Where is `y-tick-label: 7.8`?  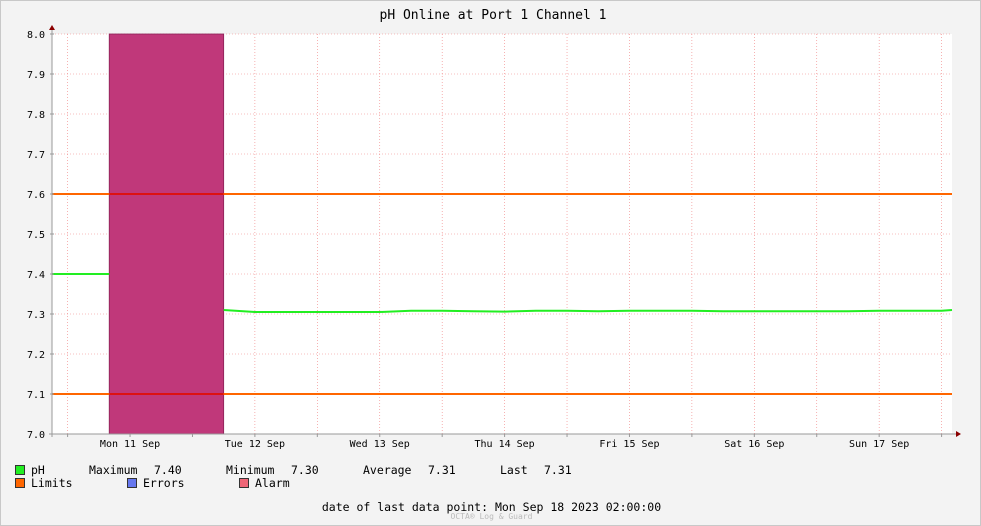 y-tick-label: 7.8 is located at coordinates (36, 115).